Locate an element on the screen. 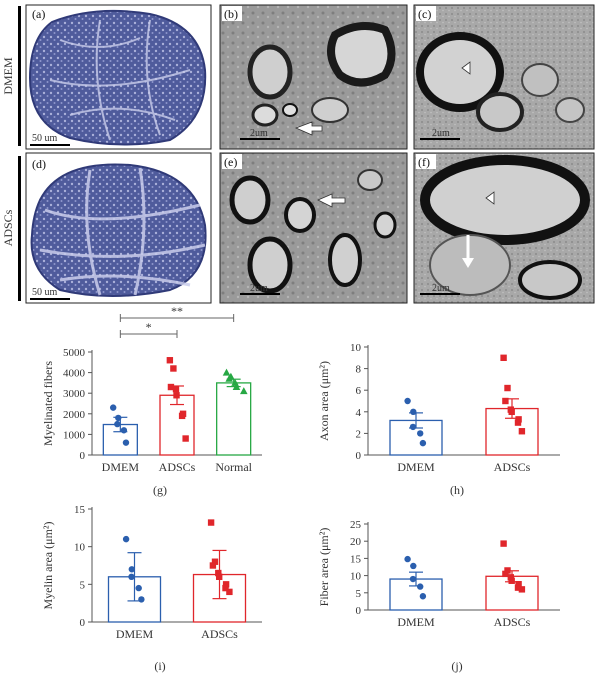 Image resolution: width=600 pixels, height=679 pixels. panel-f-scale: 2um is located at coordinates (441, 288).